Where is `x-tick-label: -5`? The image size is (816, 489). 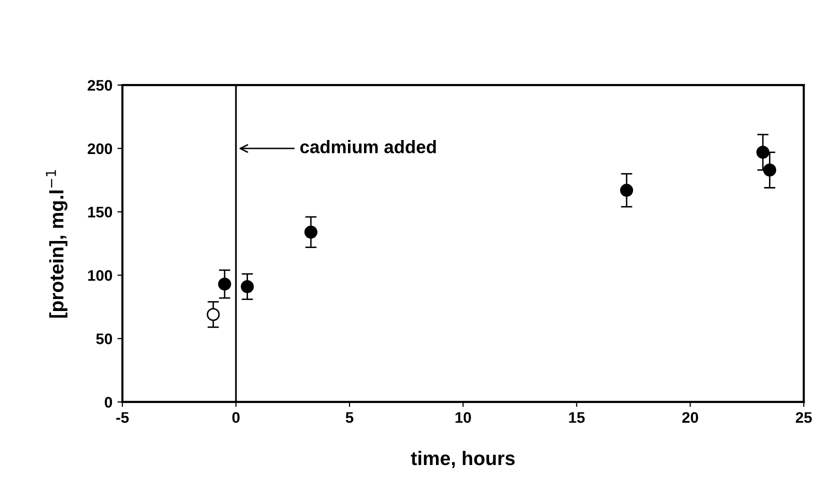 x-tick-label: -5 is located at coordinates (122, 417).